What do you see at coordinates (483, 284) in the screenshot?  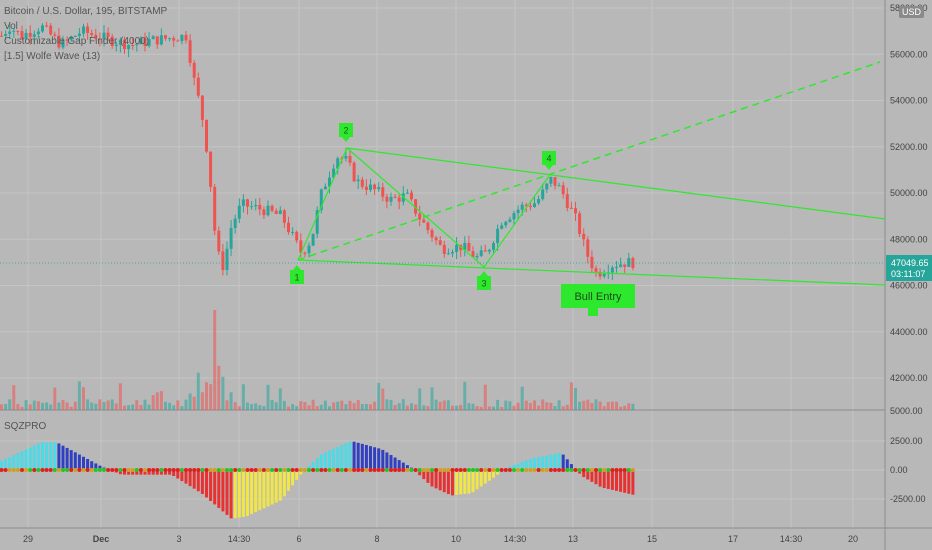 I see `wolfe-point-label: 3` at bounding box center [483, 284].